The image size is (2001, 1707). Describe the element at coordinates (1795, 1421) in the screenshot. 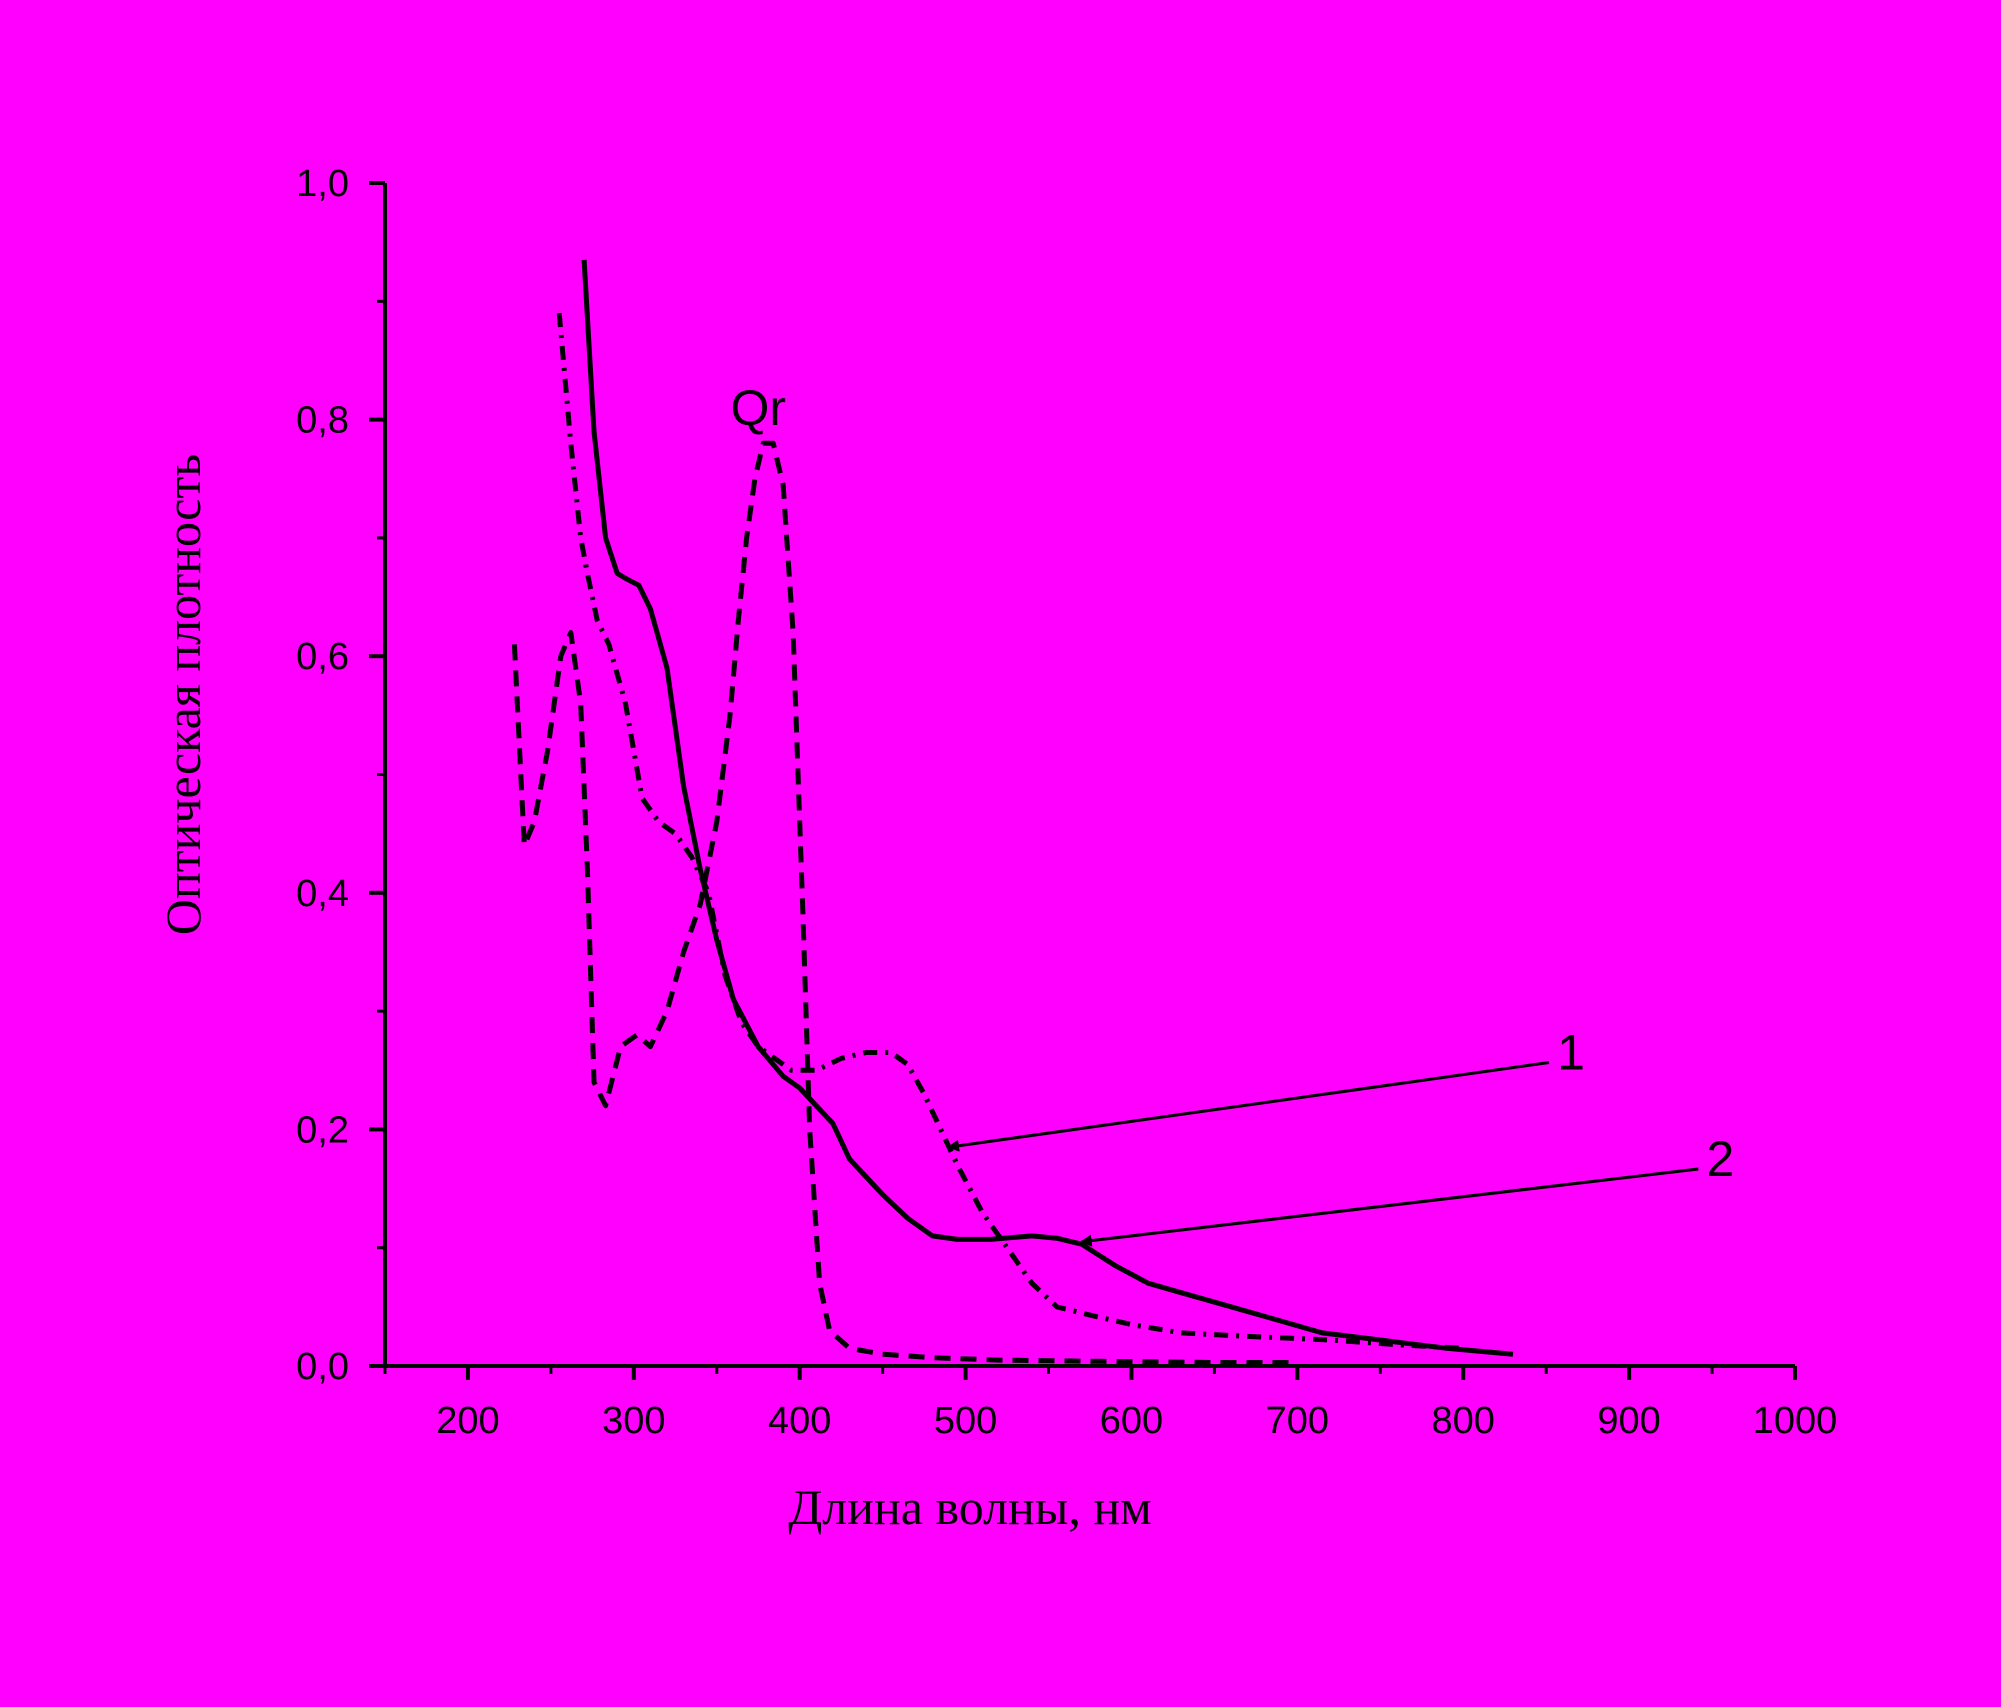

I see `x-tick-label: 1000` at that location.